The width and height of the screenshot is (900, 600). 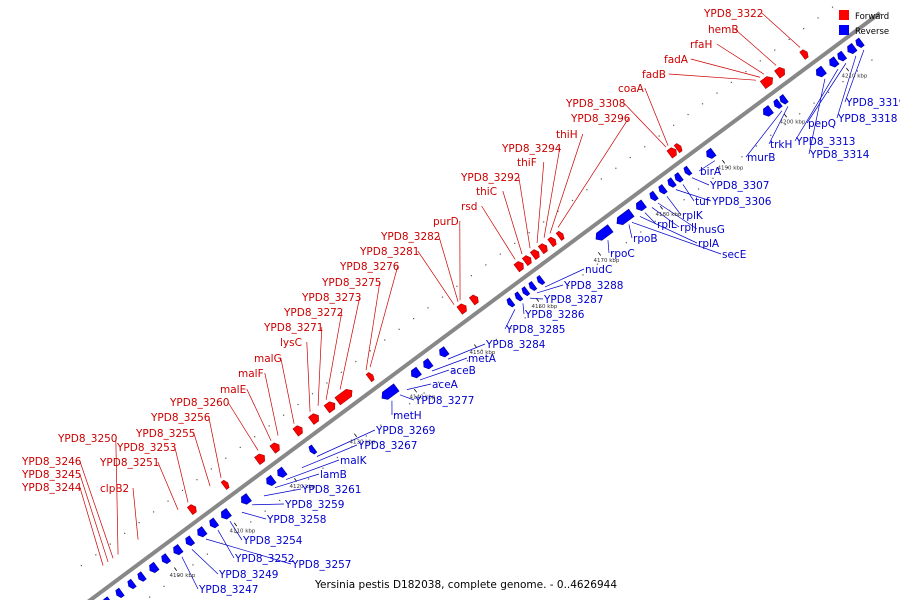 I want to click on gene-label-ypd8-3285: YPD8_3285, so click(x=535, y=330).